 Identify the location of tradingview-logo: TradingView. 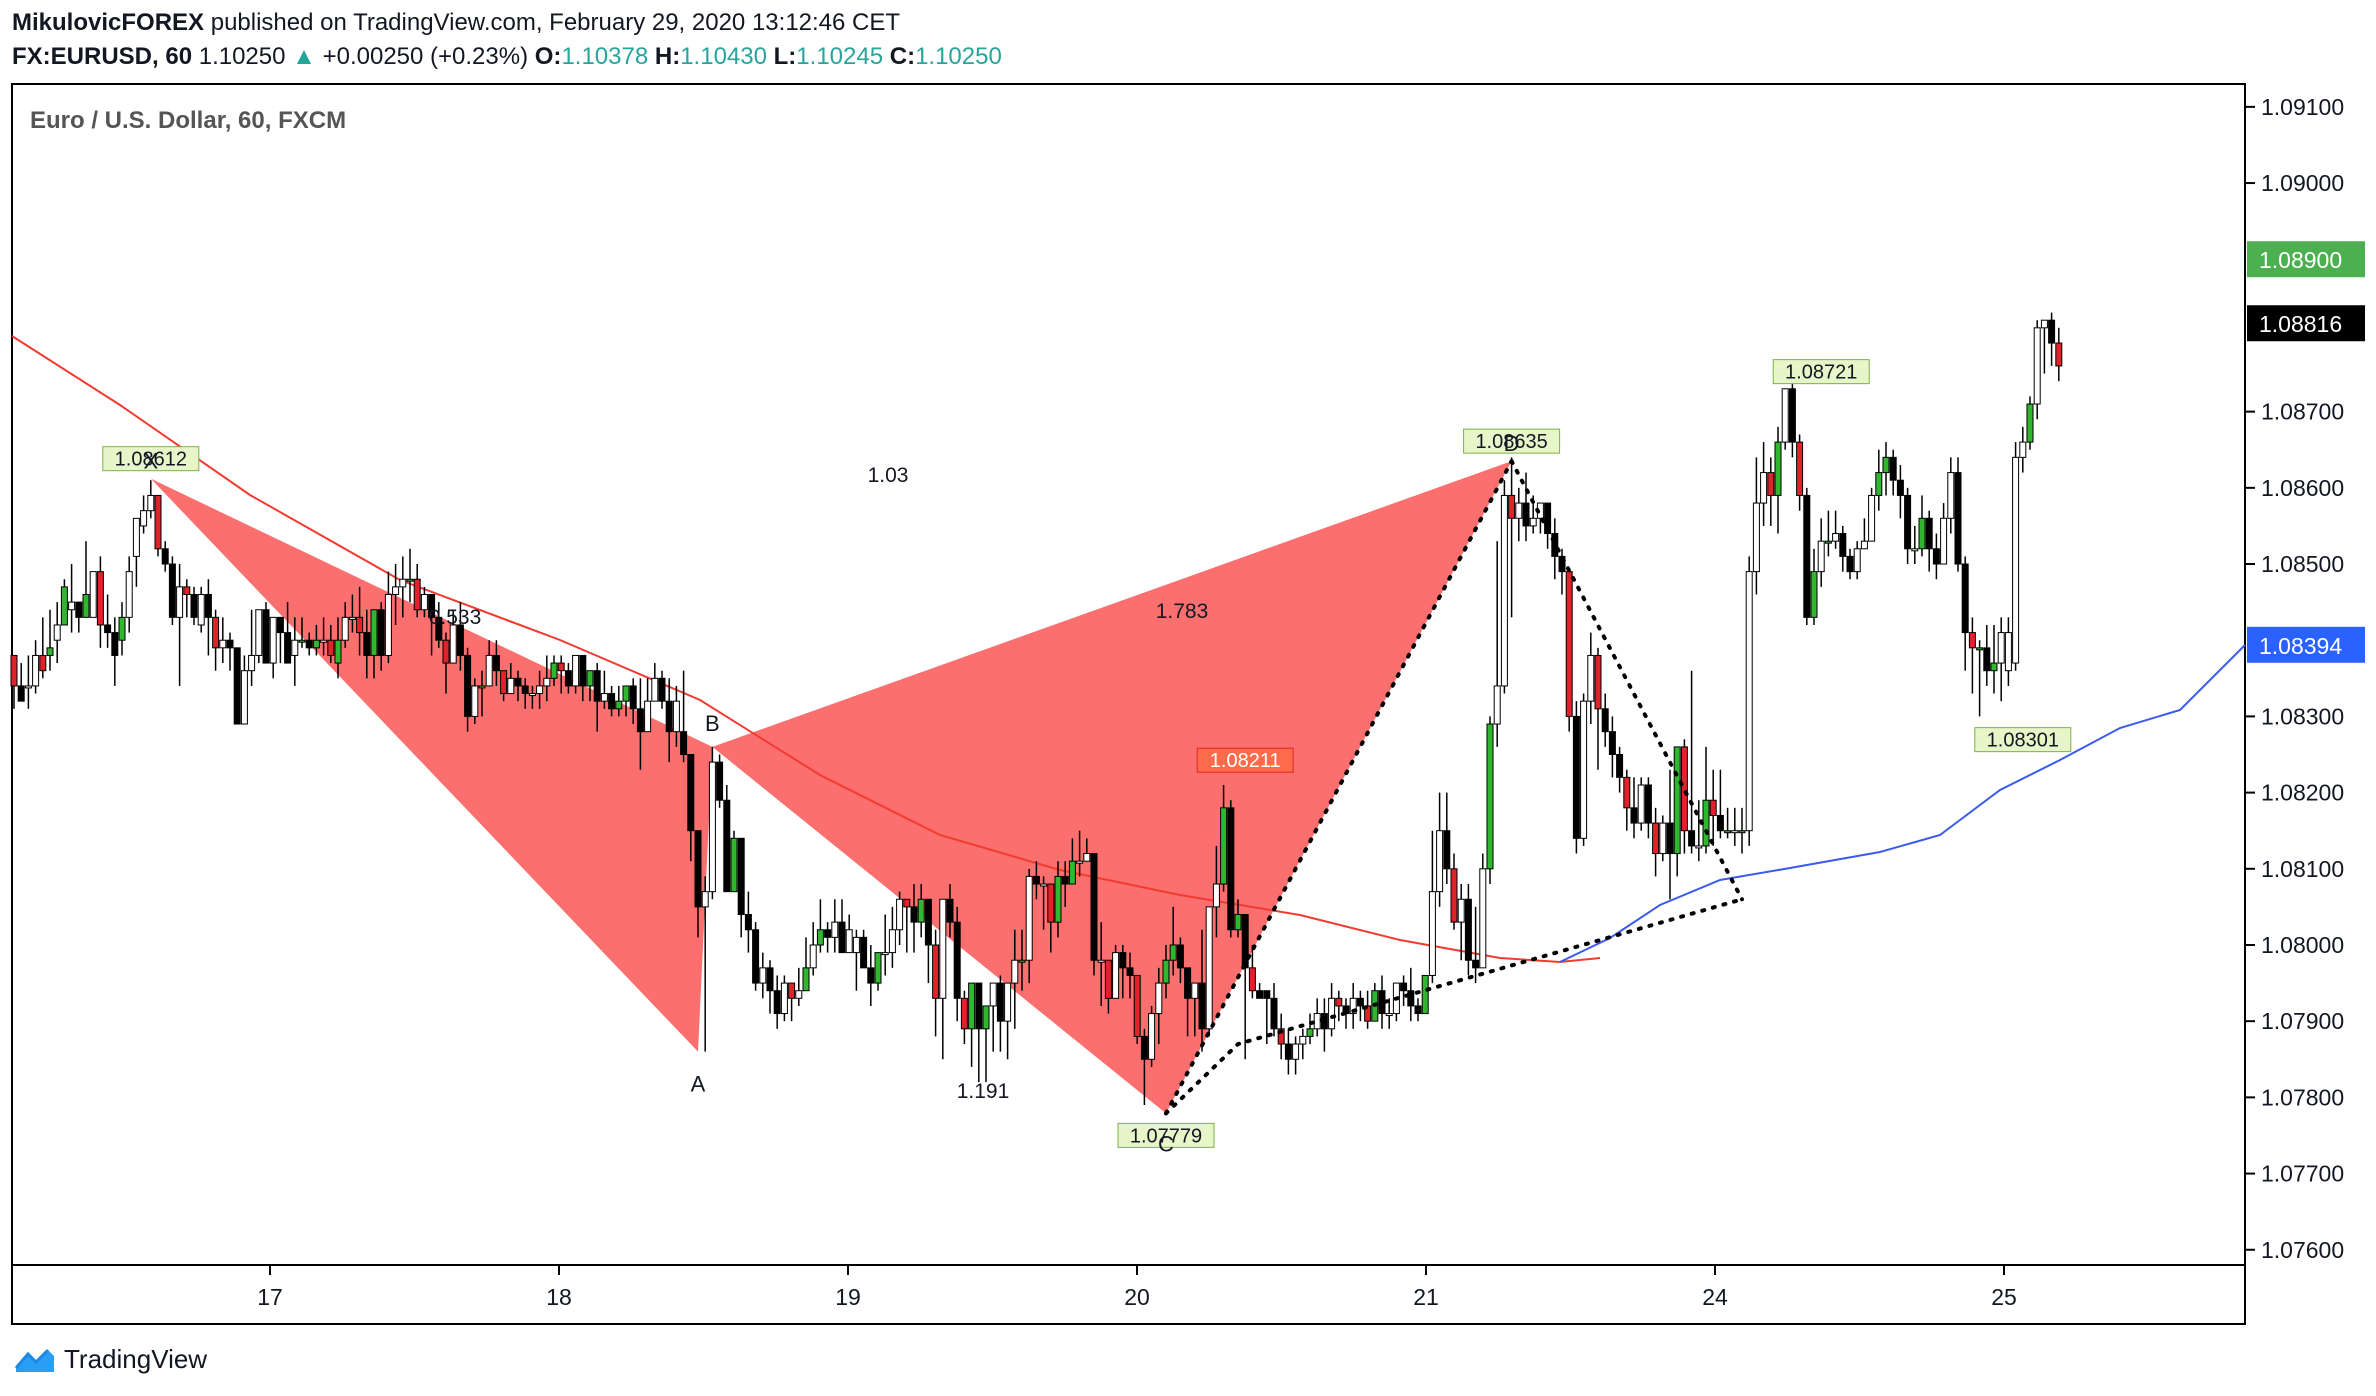
(110, 1359).